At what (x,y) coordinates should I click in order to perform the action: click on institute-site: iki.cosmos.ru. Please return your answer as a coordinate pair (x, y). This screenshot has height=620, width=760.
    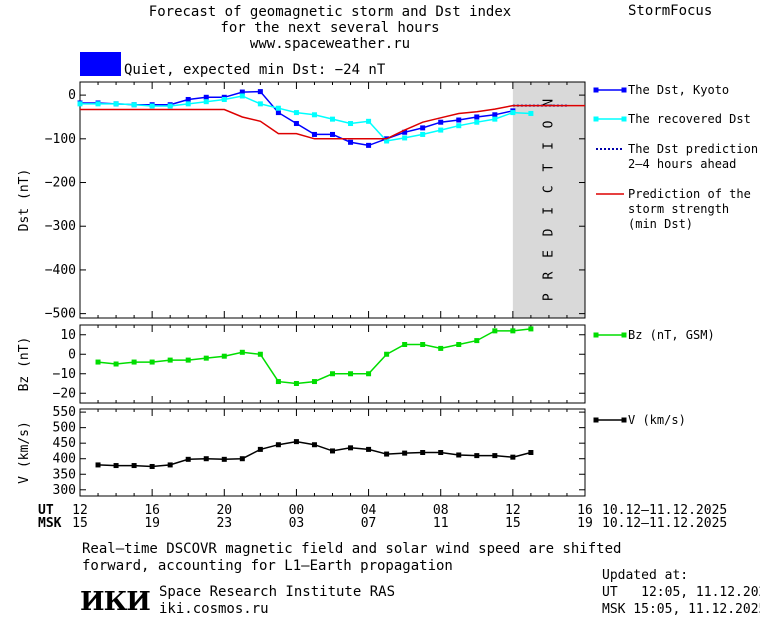
    Looking at the image, I should click on (214, 609).